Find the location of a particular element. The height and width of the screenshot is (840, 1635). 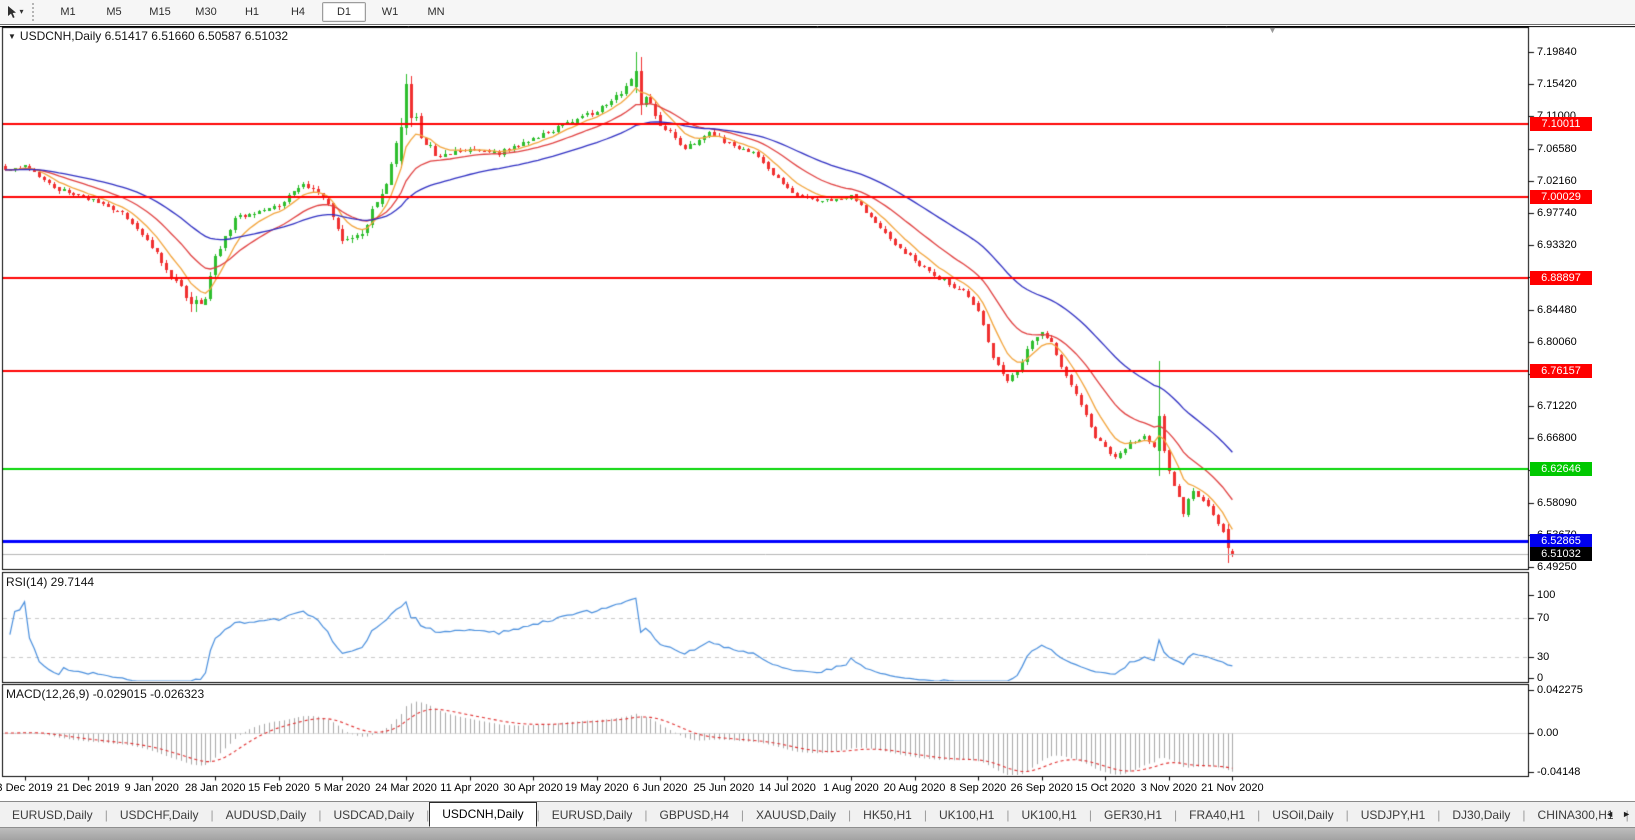

chart-tab-6-GBPUSD-H4: GBPUSD,H4 is located at coordinates (694, 815).